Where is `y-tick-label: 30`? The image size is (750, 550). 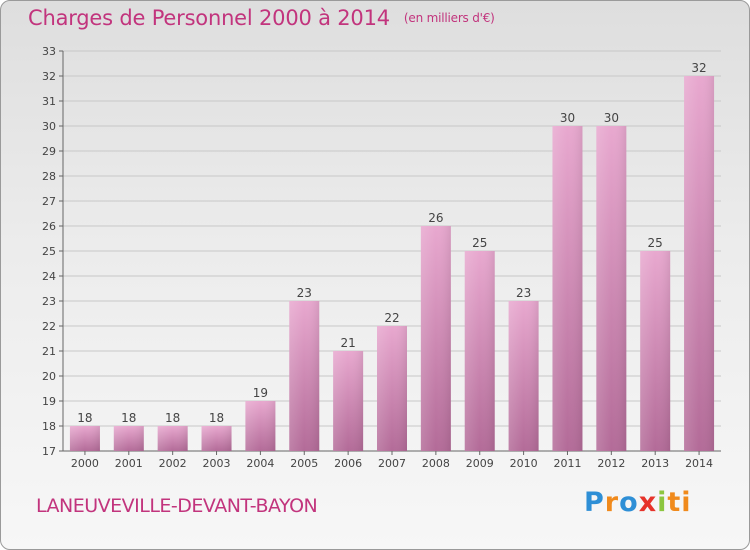 y-tick-label: 30 is located at coordinates (49, 126).